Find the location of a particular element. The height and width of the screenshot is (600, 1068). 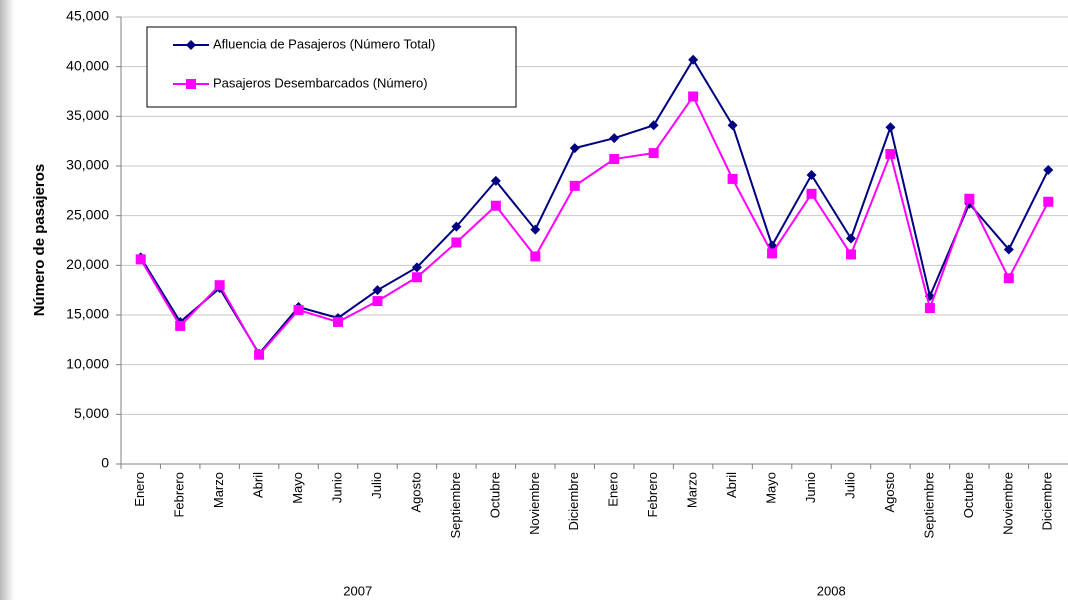

y-tick-label: 10,000 is located at coordinates (87, 363).